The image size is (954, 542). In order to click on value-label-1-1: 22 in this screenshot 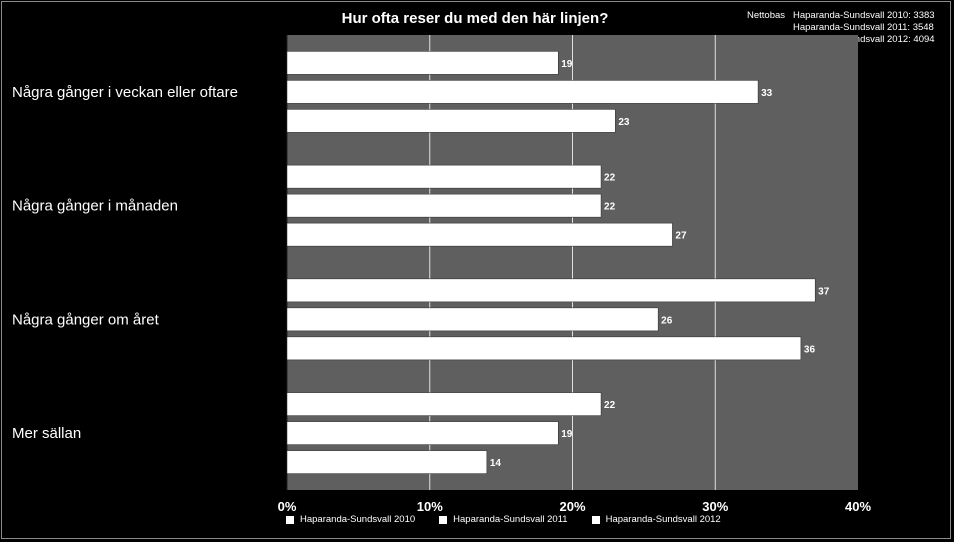, I will do `click(610, 207)`.